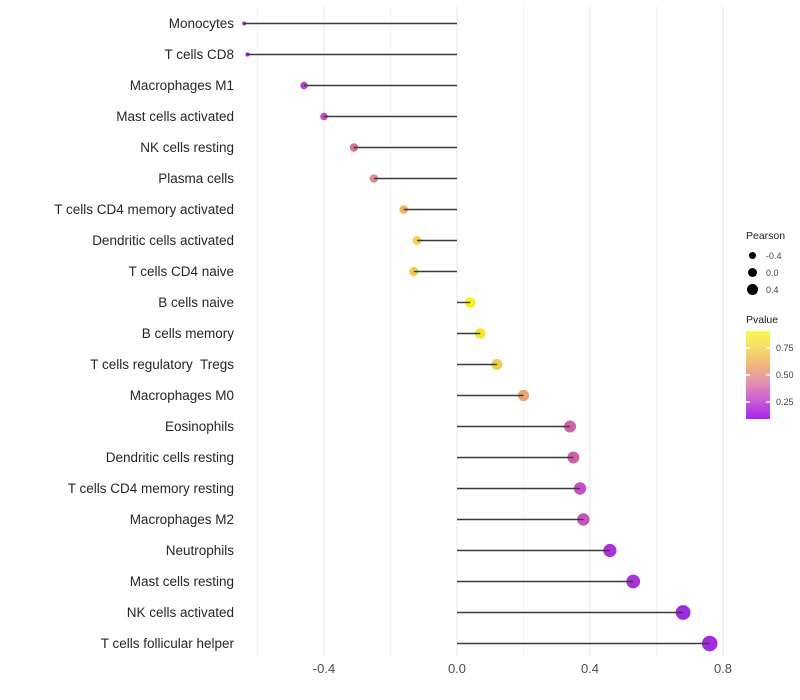 This screenshot has width=800, height=700. Describe the element at coordinates (610, 550) in the screenshot. I see `lollipop-dot-neutrophils` at that location.